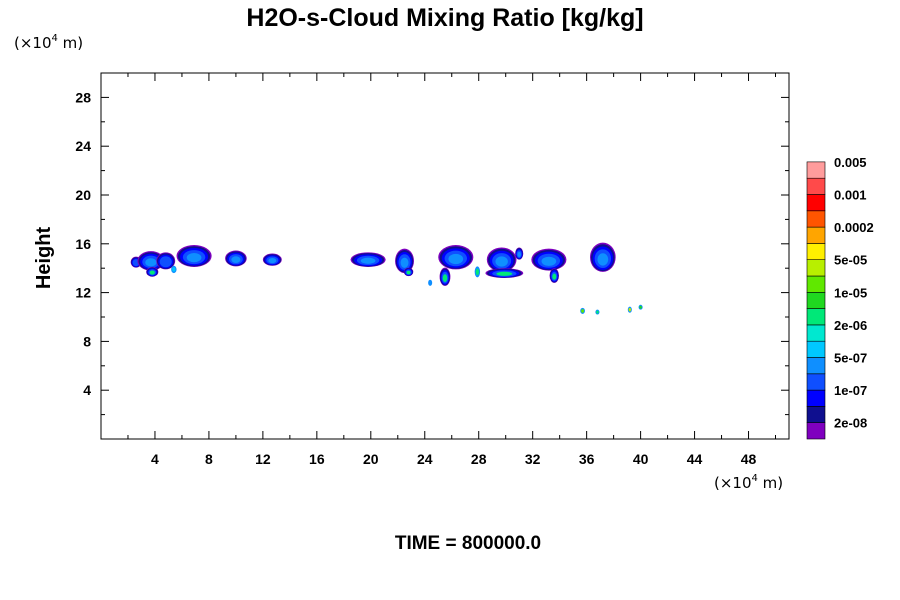  What do you see at coordinates (48, 42) in the screenshot?
I see `y-axis-unit: (×104 m)` at bounding box center [48, 42].